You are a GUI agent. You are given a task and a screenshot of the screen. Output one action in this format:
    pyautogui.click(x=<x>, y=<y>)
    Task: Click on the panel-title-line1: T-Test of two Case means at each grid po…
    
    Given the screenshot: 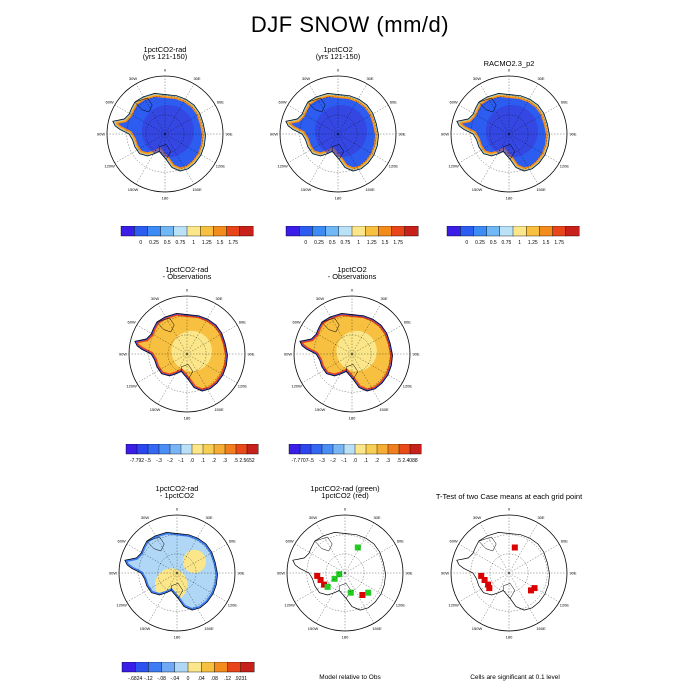 What is the action you would take?
    pyautogui.click(x=509, y=496)
    